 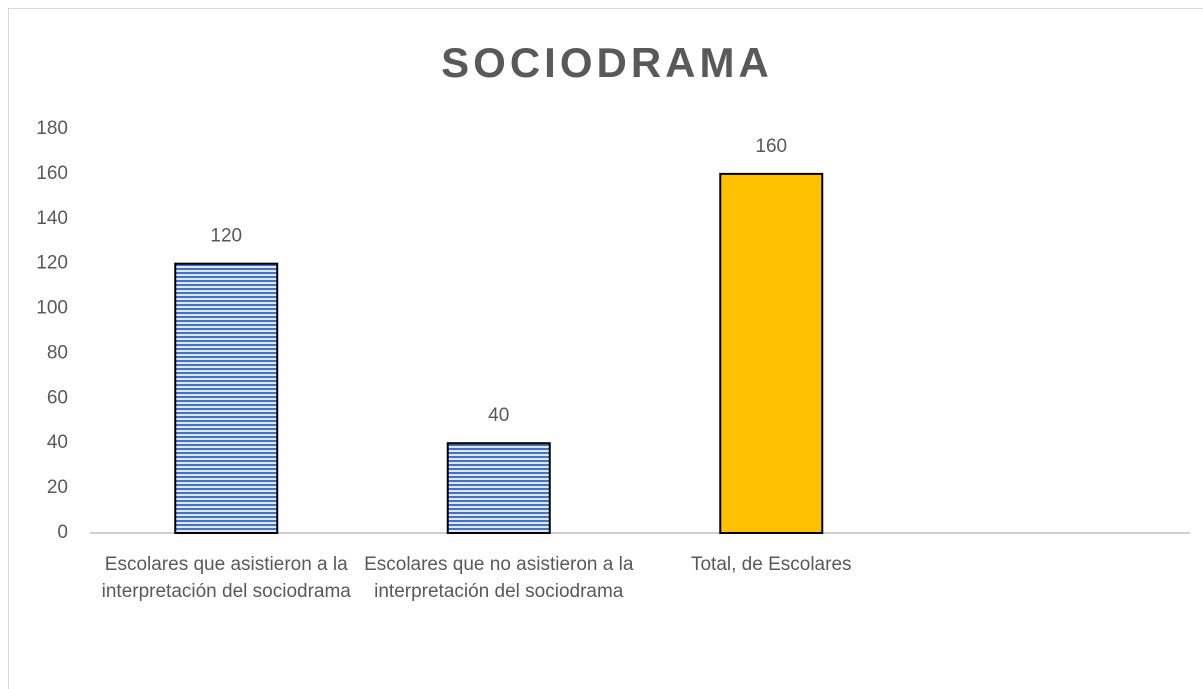 What do you see at coordinates (52, 308) in the screenshot?
I see `y-tick-label: 100` at bounding box center [52, 308].